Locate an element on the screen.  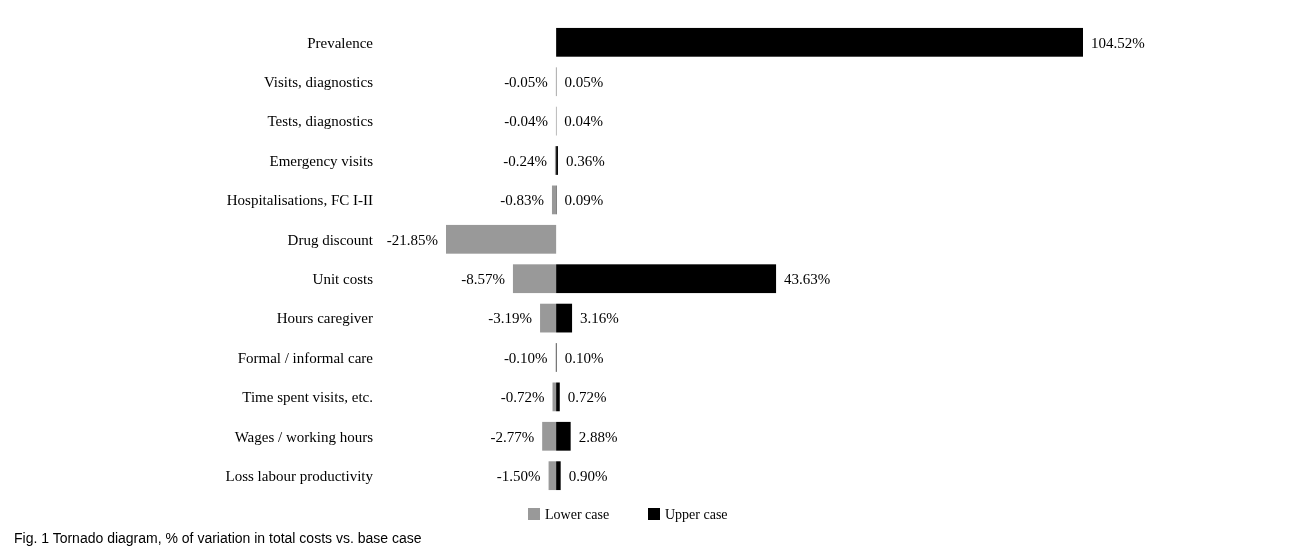
y-tick-label: Hospitalisations, FC I-II is located at coordinates (299, 200).